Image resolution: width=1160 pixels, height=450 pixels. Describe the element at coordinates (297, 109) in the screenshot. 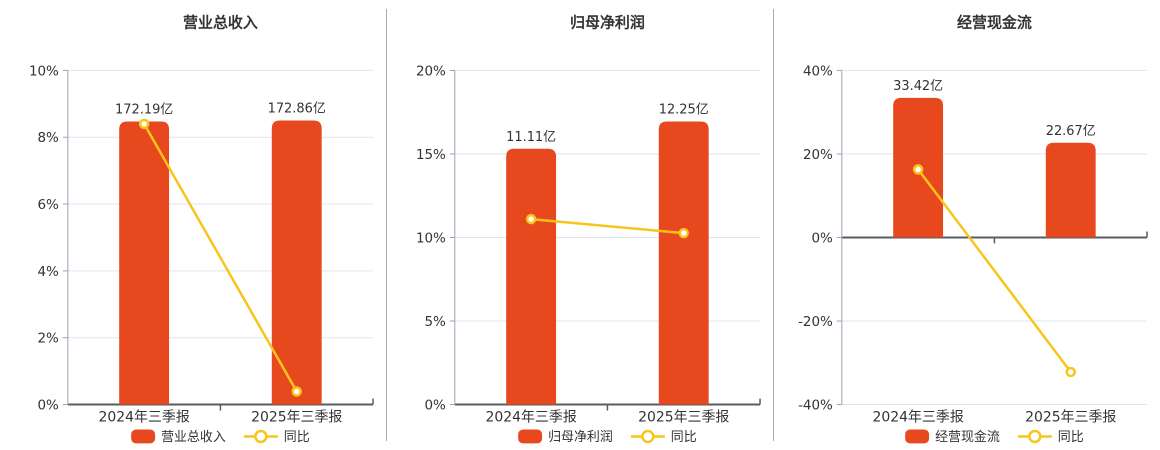

I see `bar-value-label: 172.86亿` at that location.